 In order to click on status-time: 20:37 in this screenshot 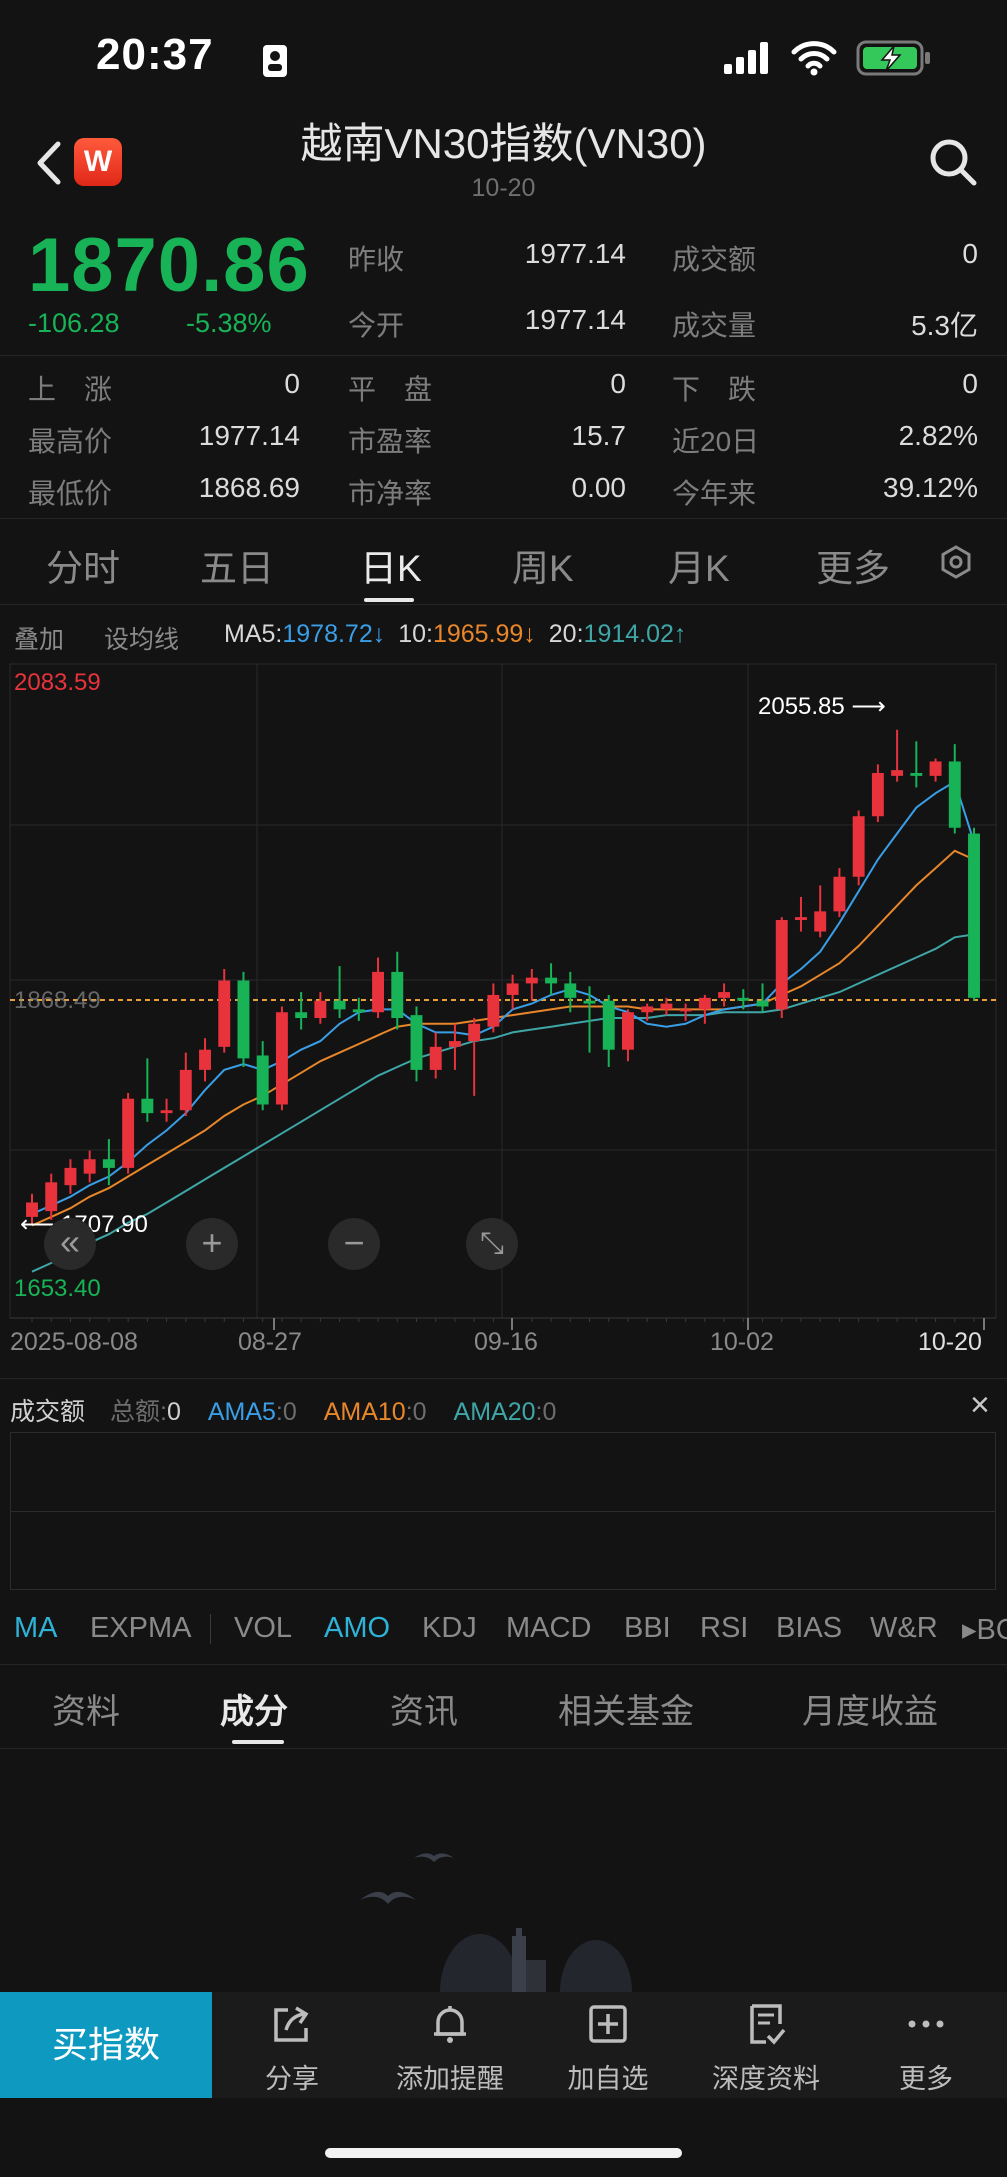, I will do `click(155, 54)`.